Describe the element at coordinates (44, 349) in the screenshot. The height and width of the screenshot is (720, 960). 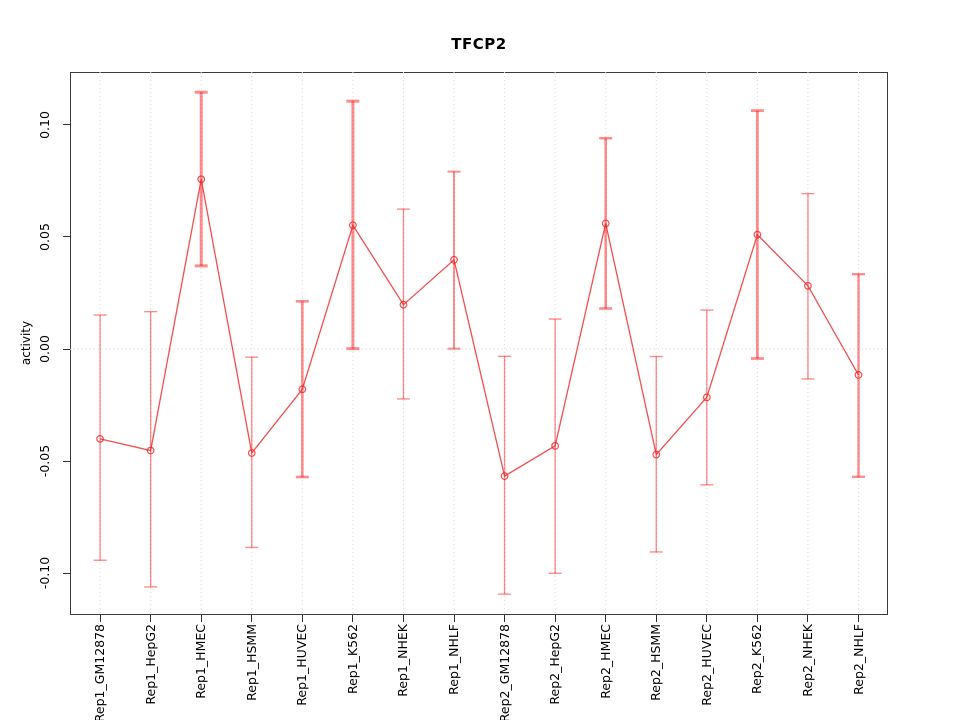
I see `y-tick-label: 0.00` at that location.